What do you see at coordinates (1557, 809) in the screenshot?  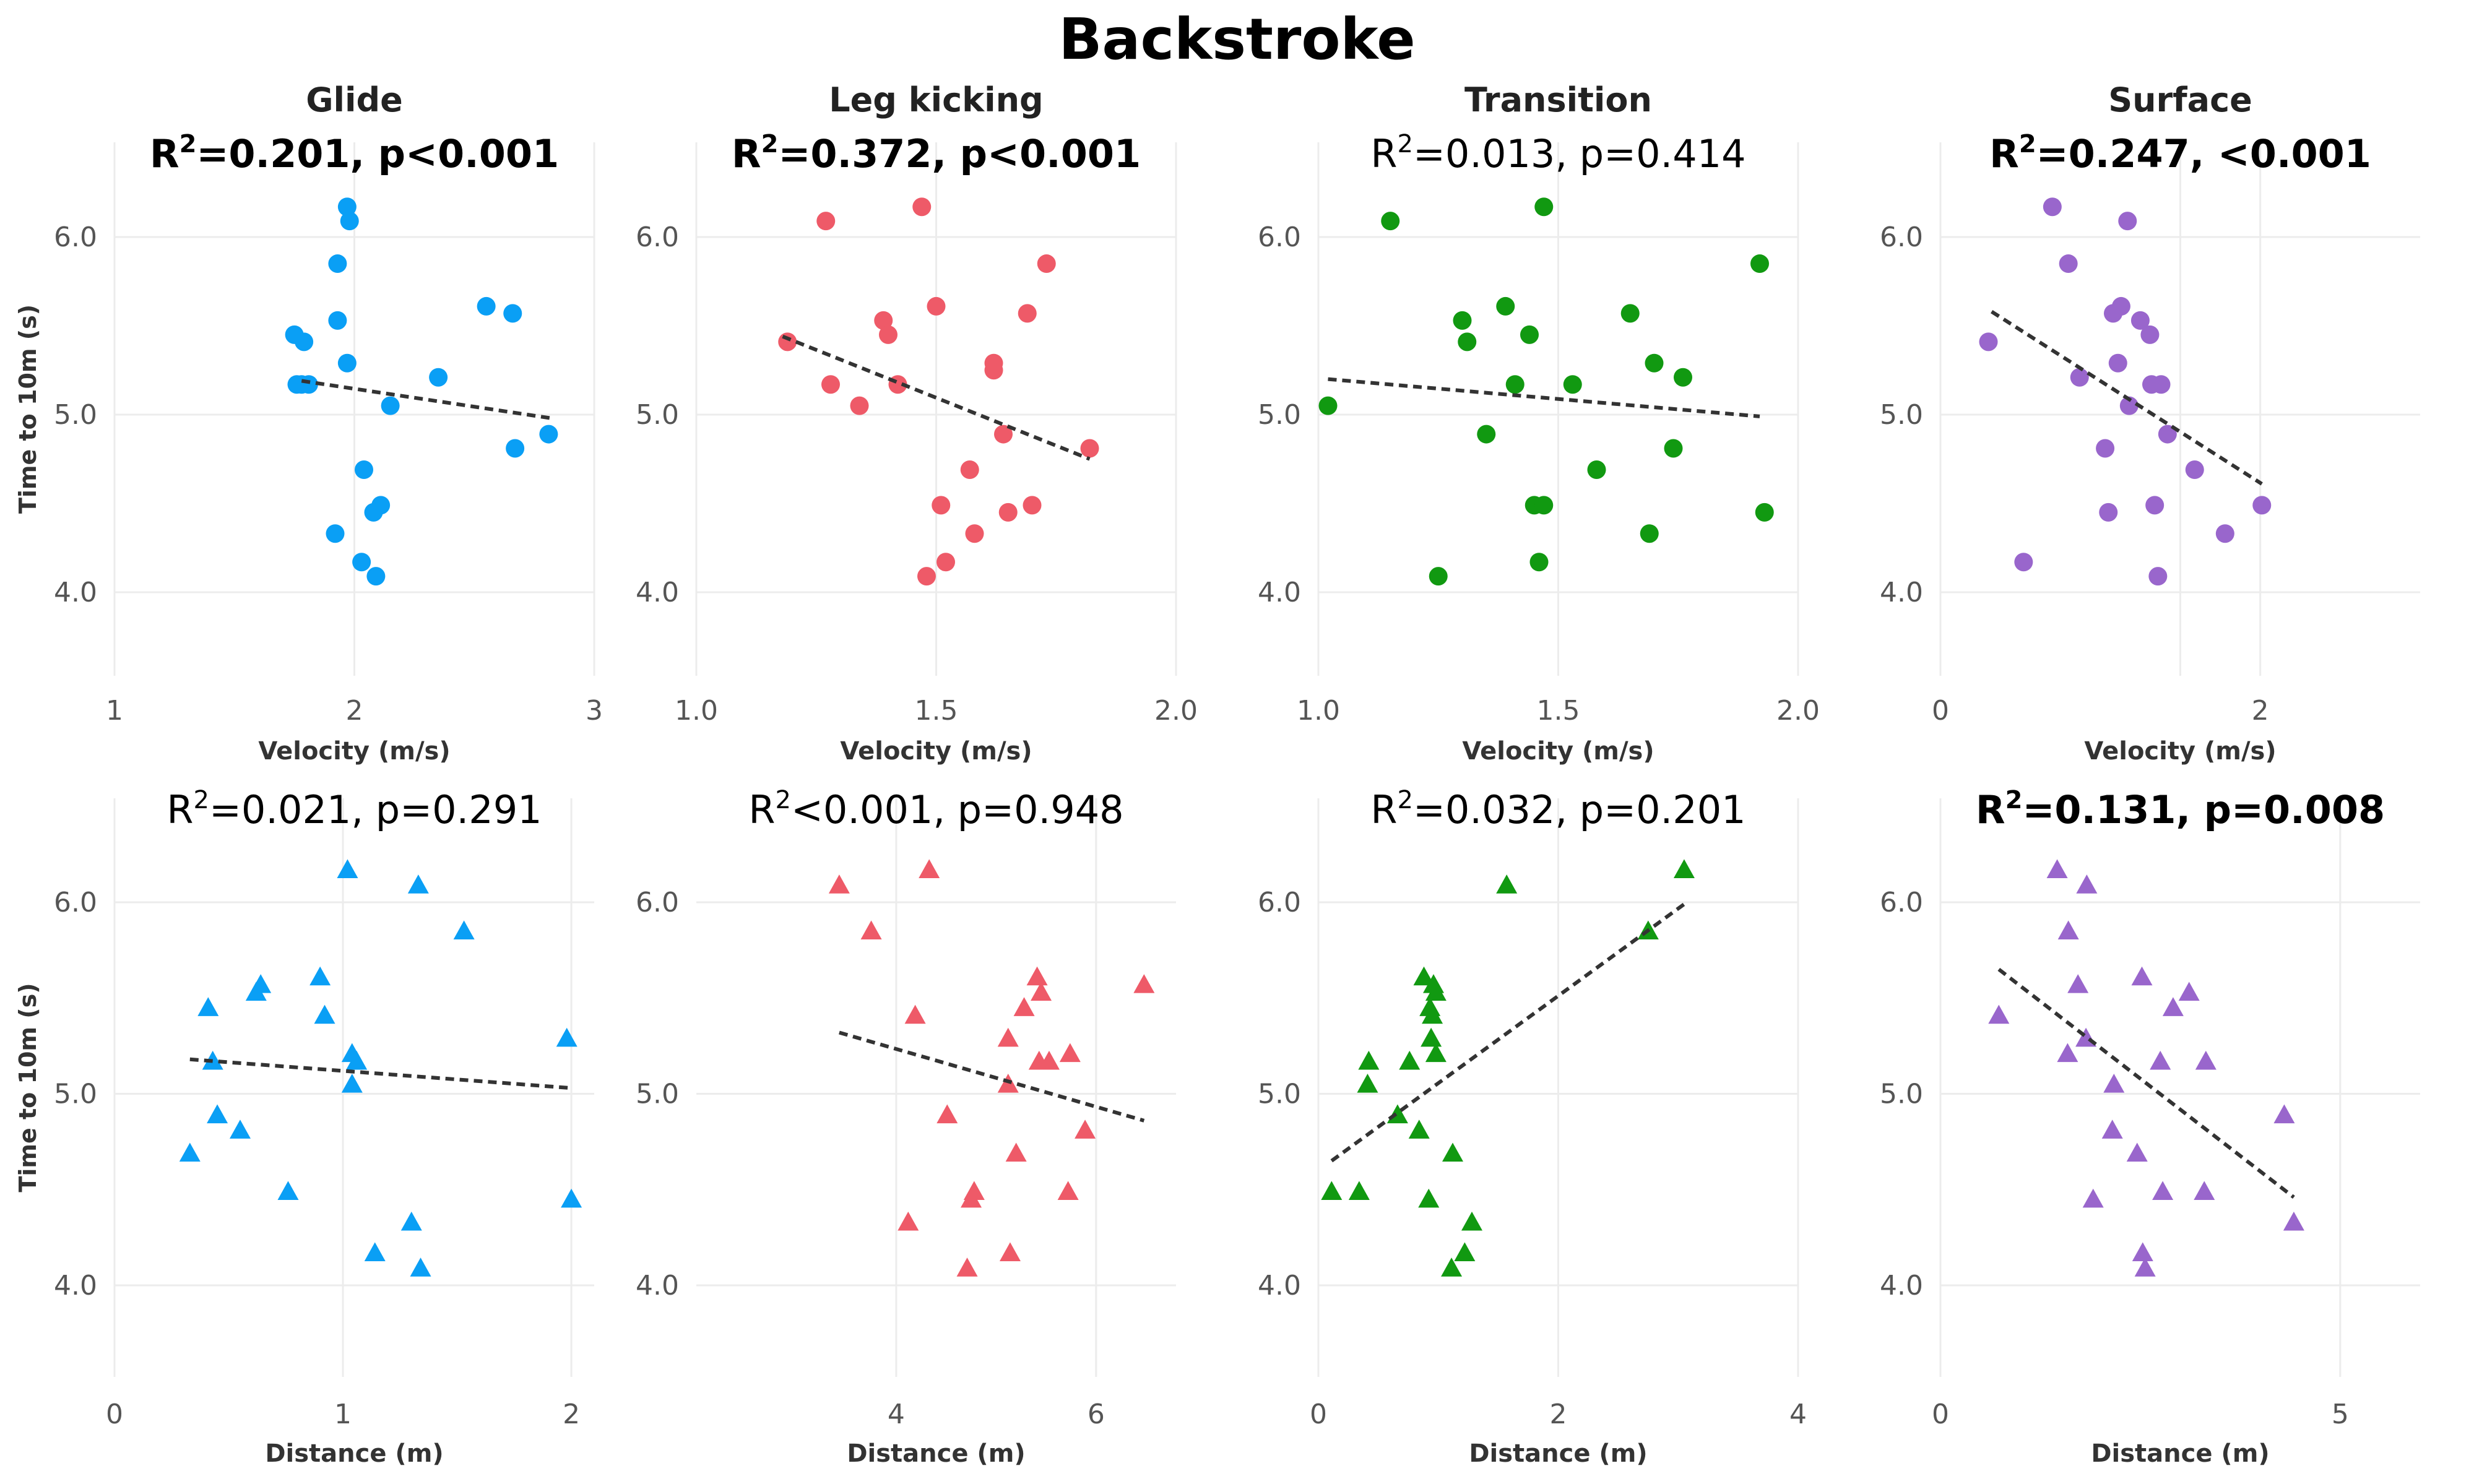 I see `stat-annotation: R2=0.032, p=0.201` at bounding box center [1557, 809].